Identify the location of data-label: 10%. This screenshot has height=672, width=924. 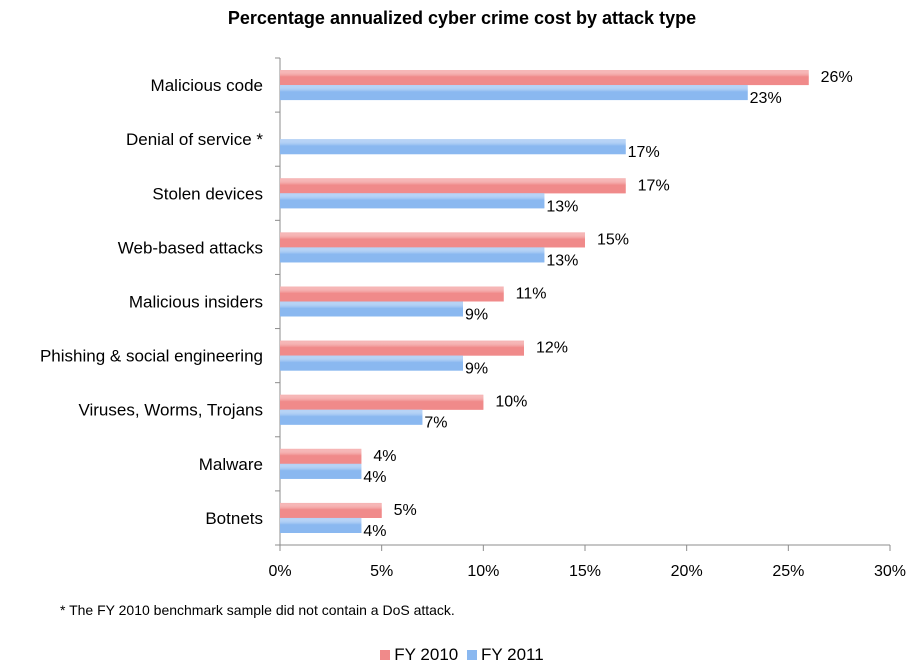
(511, 402).